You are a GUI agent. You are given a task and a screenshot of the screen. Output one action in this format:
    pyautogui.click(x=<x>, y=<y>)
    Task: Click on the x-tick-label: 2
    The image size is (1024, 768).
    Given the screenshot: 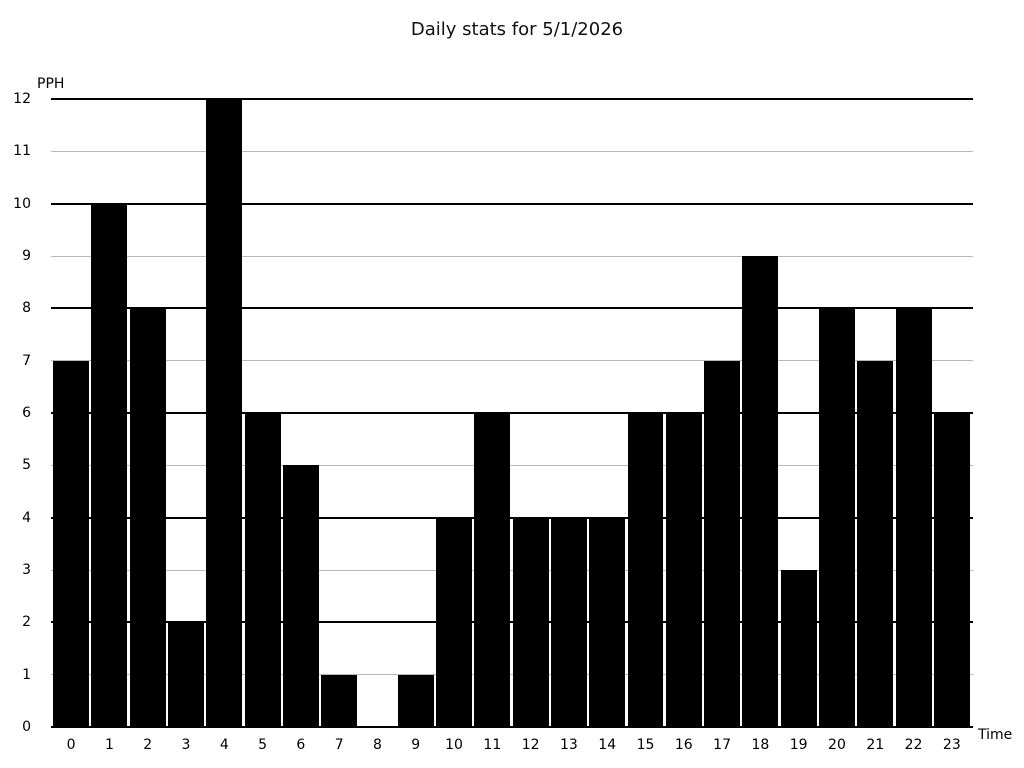 What is the action you would take?
    pyautogui.click(x=148, y=745)
    